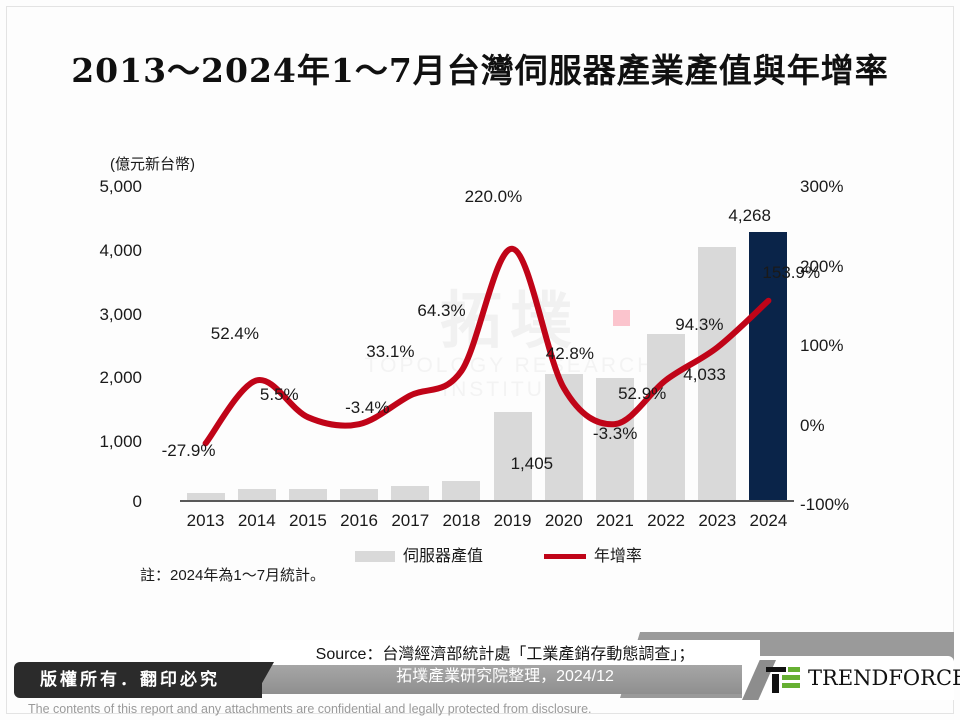 This screenshot has width=960, height=720. I want to click on x-label-2014: 2014, so click(256, 520).